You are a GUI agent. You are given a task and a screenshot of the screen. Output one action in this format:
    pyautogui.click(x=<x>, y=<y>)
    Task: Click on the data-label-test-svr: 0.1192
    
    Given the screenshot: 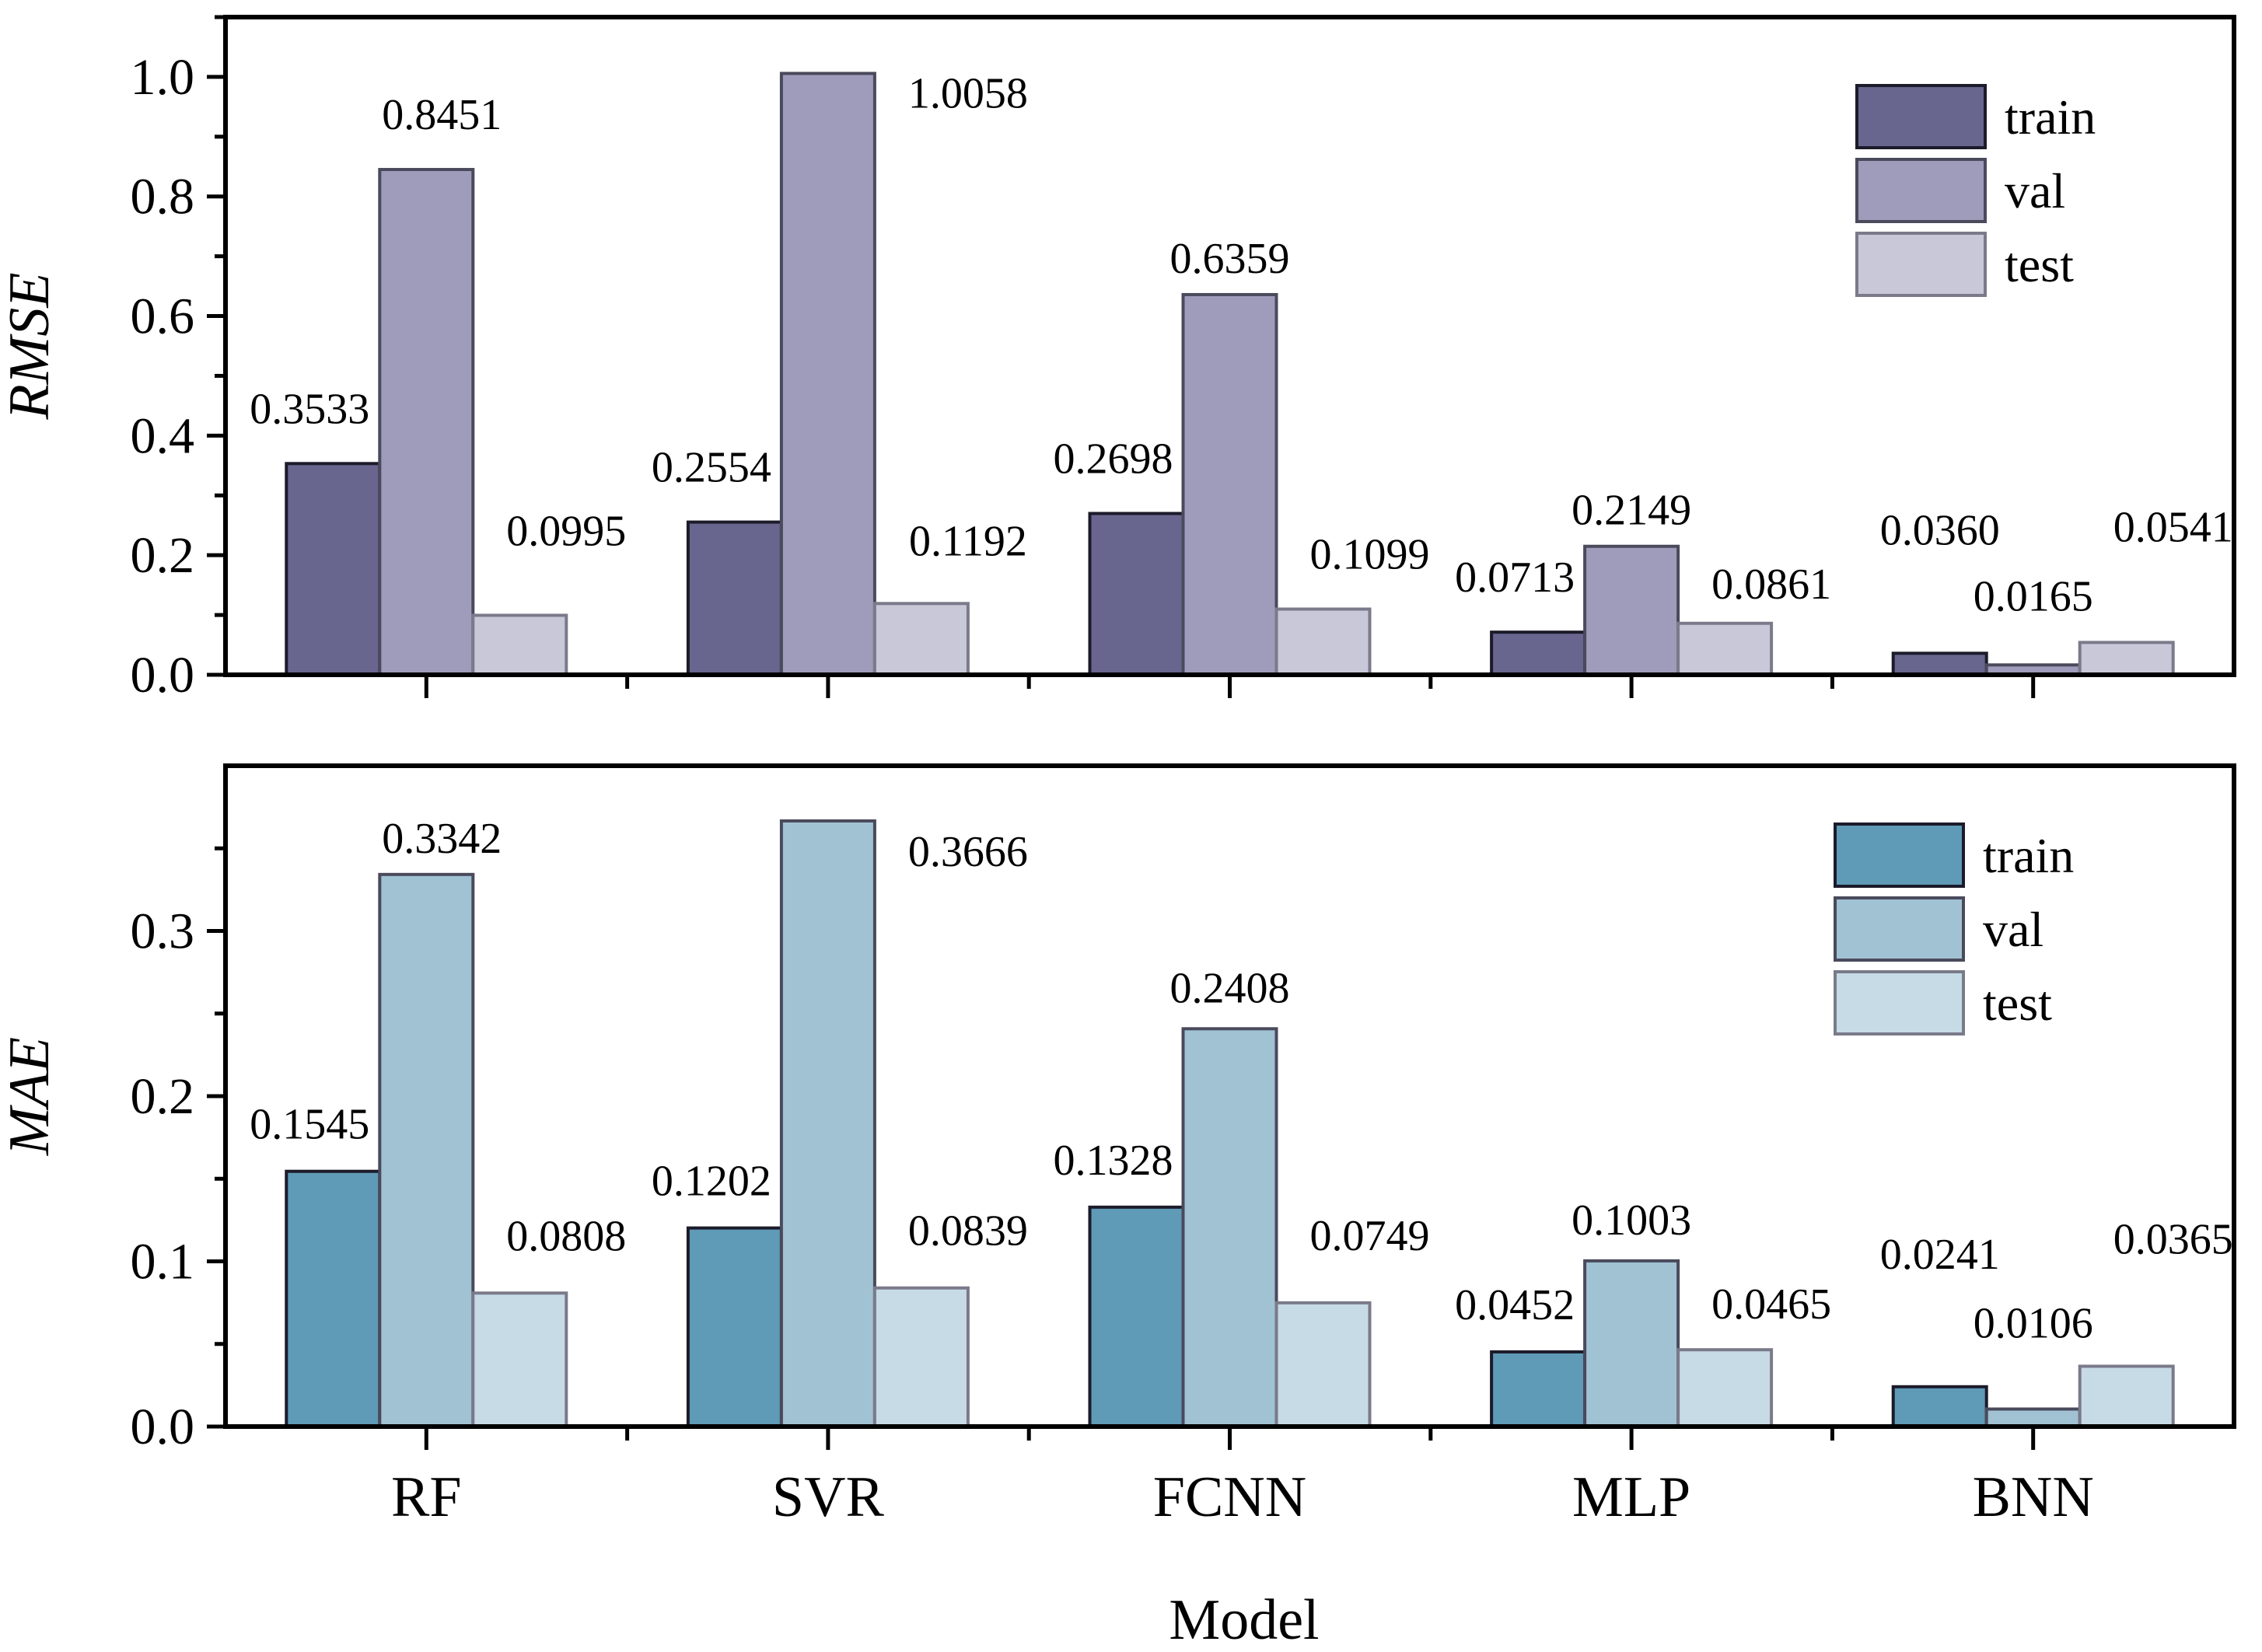 What is the action you would take?
    pyautogui.click(x=968, y=541)
    